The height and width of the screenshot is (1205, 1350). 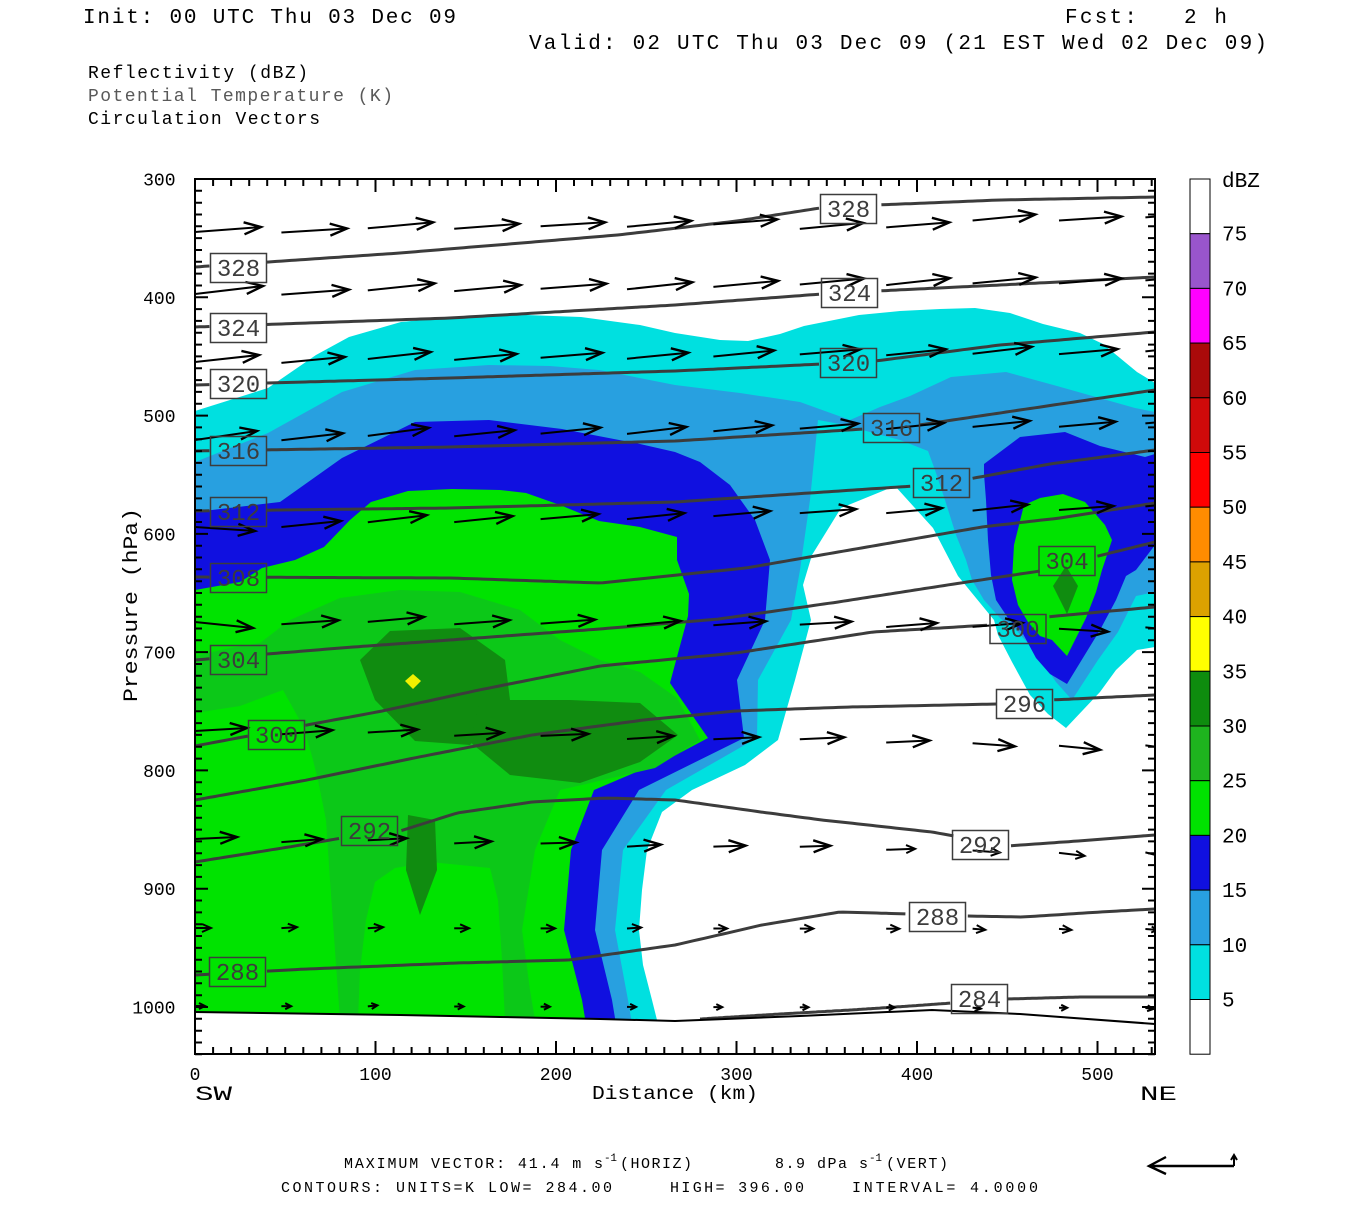 I want to click on svg-text: MAXIMUM VECTOR: 41.4 m s, so click(x=473, y=1164).